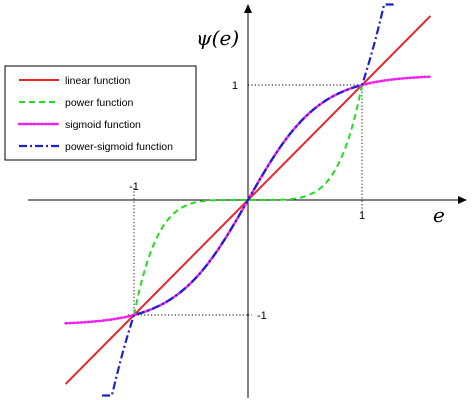 The width and height of the screenshot is (474, 400). Describe the element at coordinates (134, 187) in the screenshot. I see `x-tick-label: -1` at that location.